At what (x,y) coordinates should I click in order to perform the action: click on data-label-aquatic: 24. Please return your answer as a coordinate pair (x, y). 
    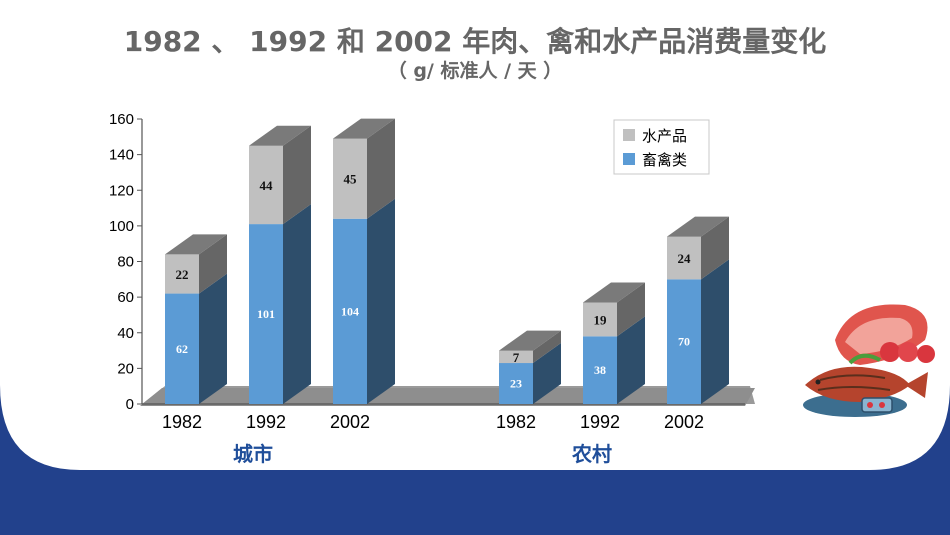
    Looking at the image, I should click on (685, 258).